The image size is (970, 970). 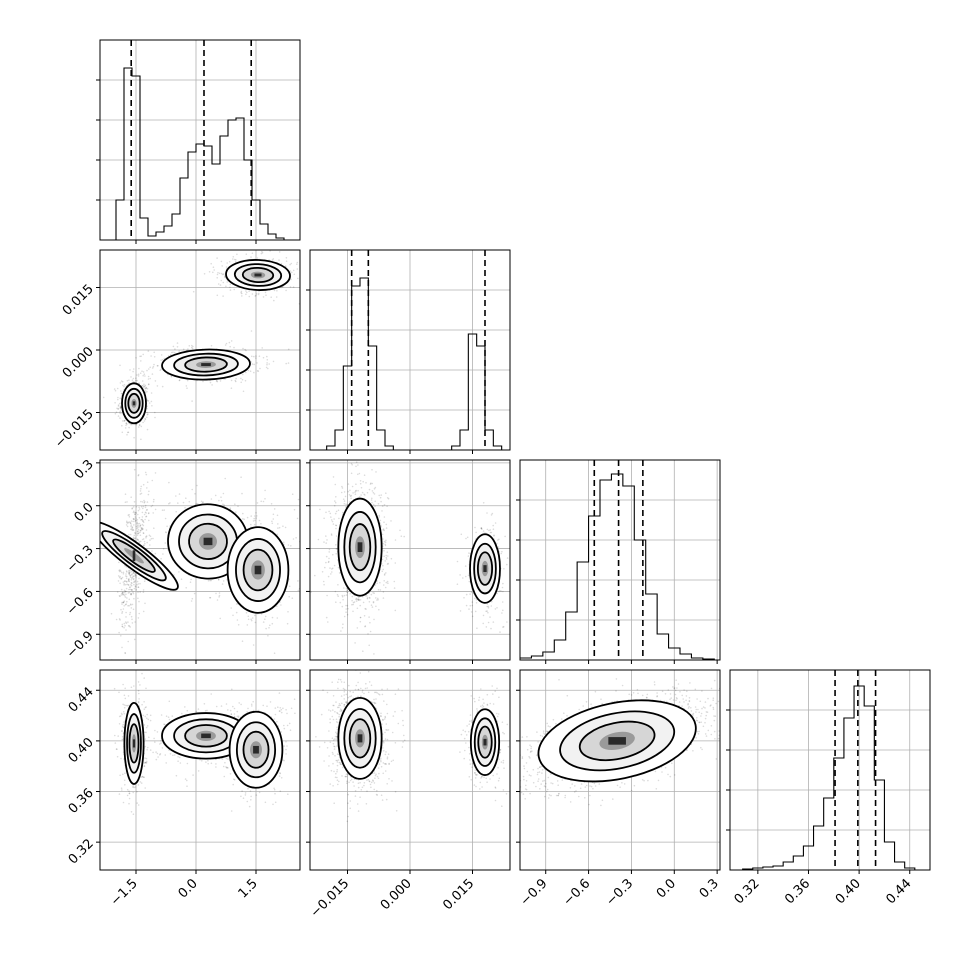 What do you see at coordinates (80, 559) in the screenshot?
I see `y-tick-label: −0.3` at bounding box center [80, 559].